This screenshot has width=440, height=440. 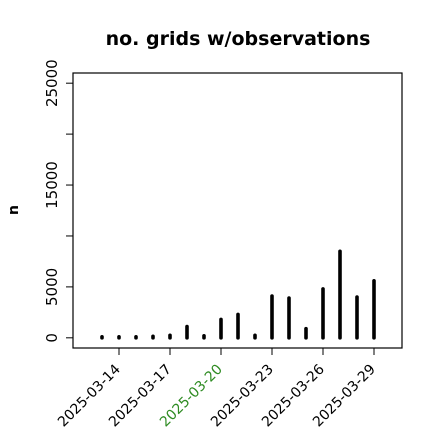 I want to click on y-axis-label: n, so click(x=14, y=210).